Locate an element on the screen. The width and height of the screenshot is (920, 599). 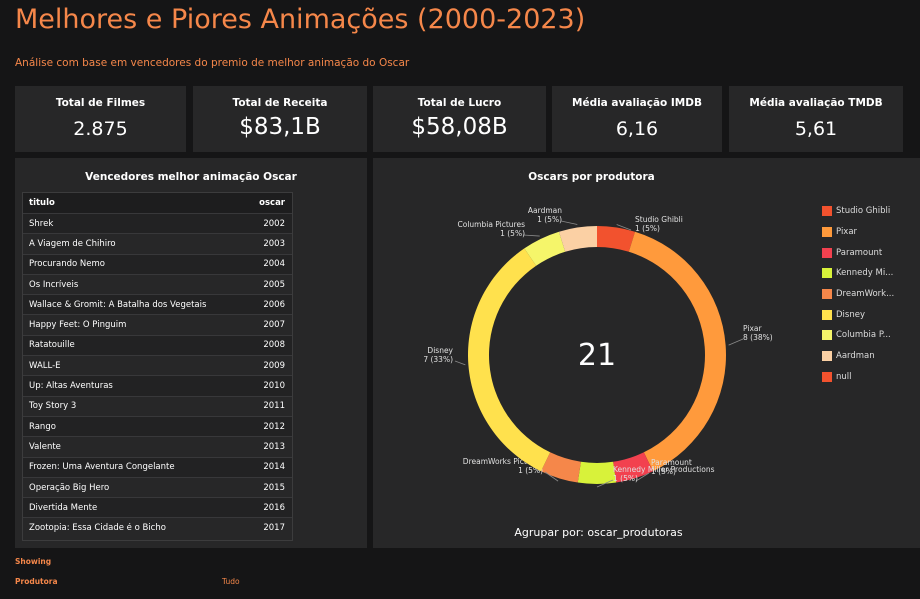
slice-label-name: Columbia Pictures is located at coordinates (492, 224).